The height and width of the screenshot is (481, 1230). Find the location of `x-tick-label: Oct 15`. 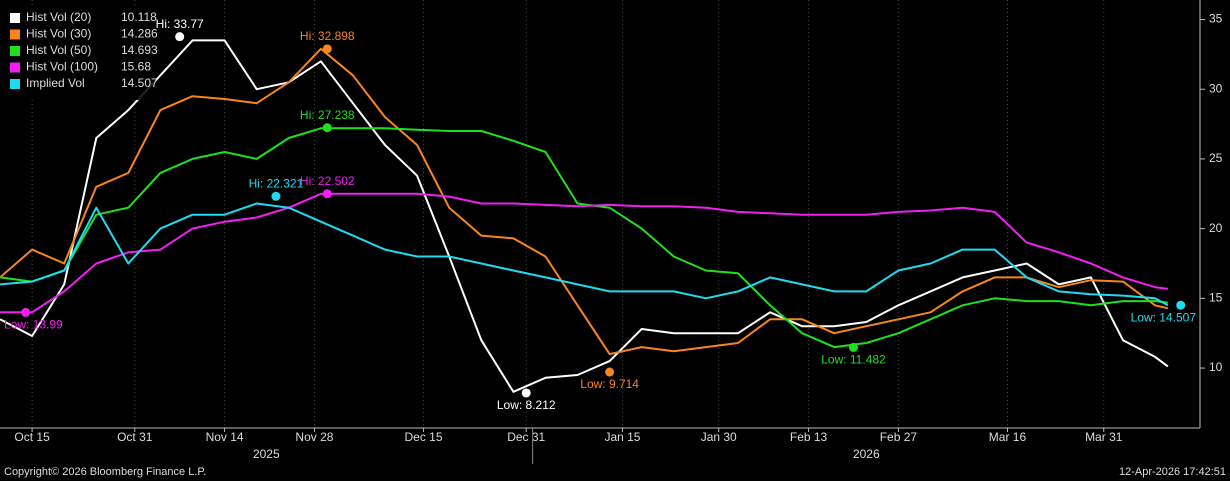

x-tick-label: Oct 15 is located at coordinates (32, 437).